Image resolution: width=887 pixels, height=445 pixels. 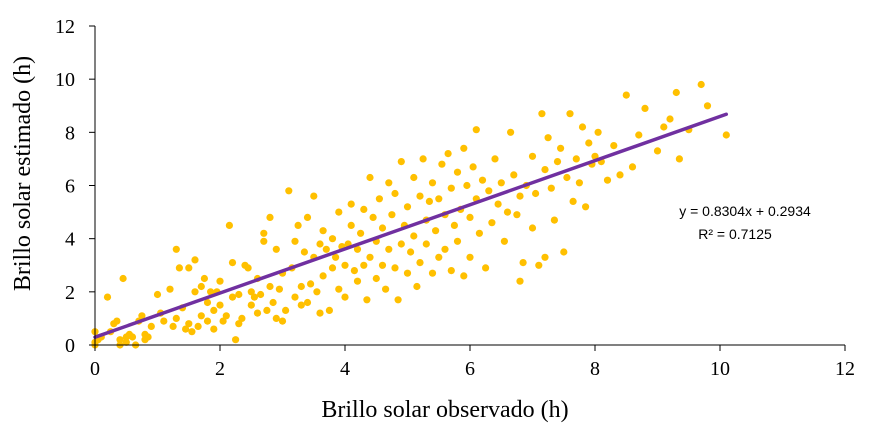 I want to click on x-tick-label: 0, so click(x=95, y=369).